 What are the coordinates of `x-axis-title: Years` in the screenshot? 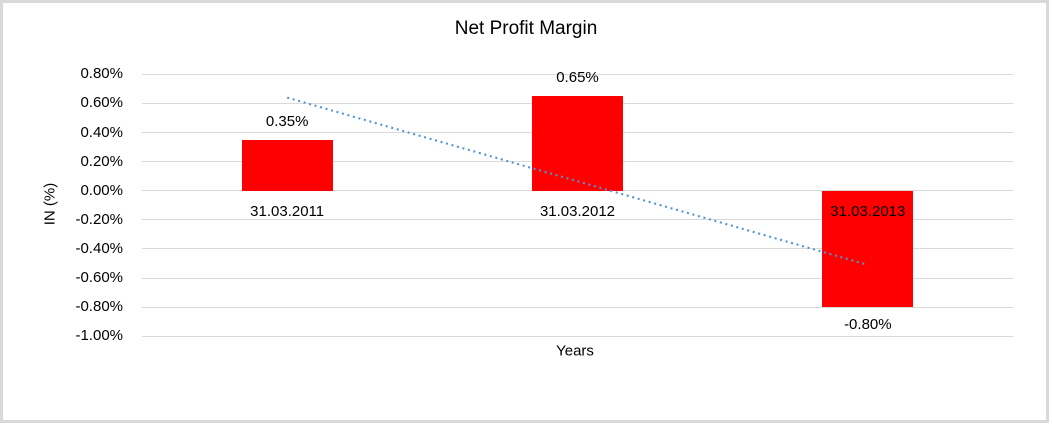 It's located at (575, 351).